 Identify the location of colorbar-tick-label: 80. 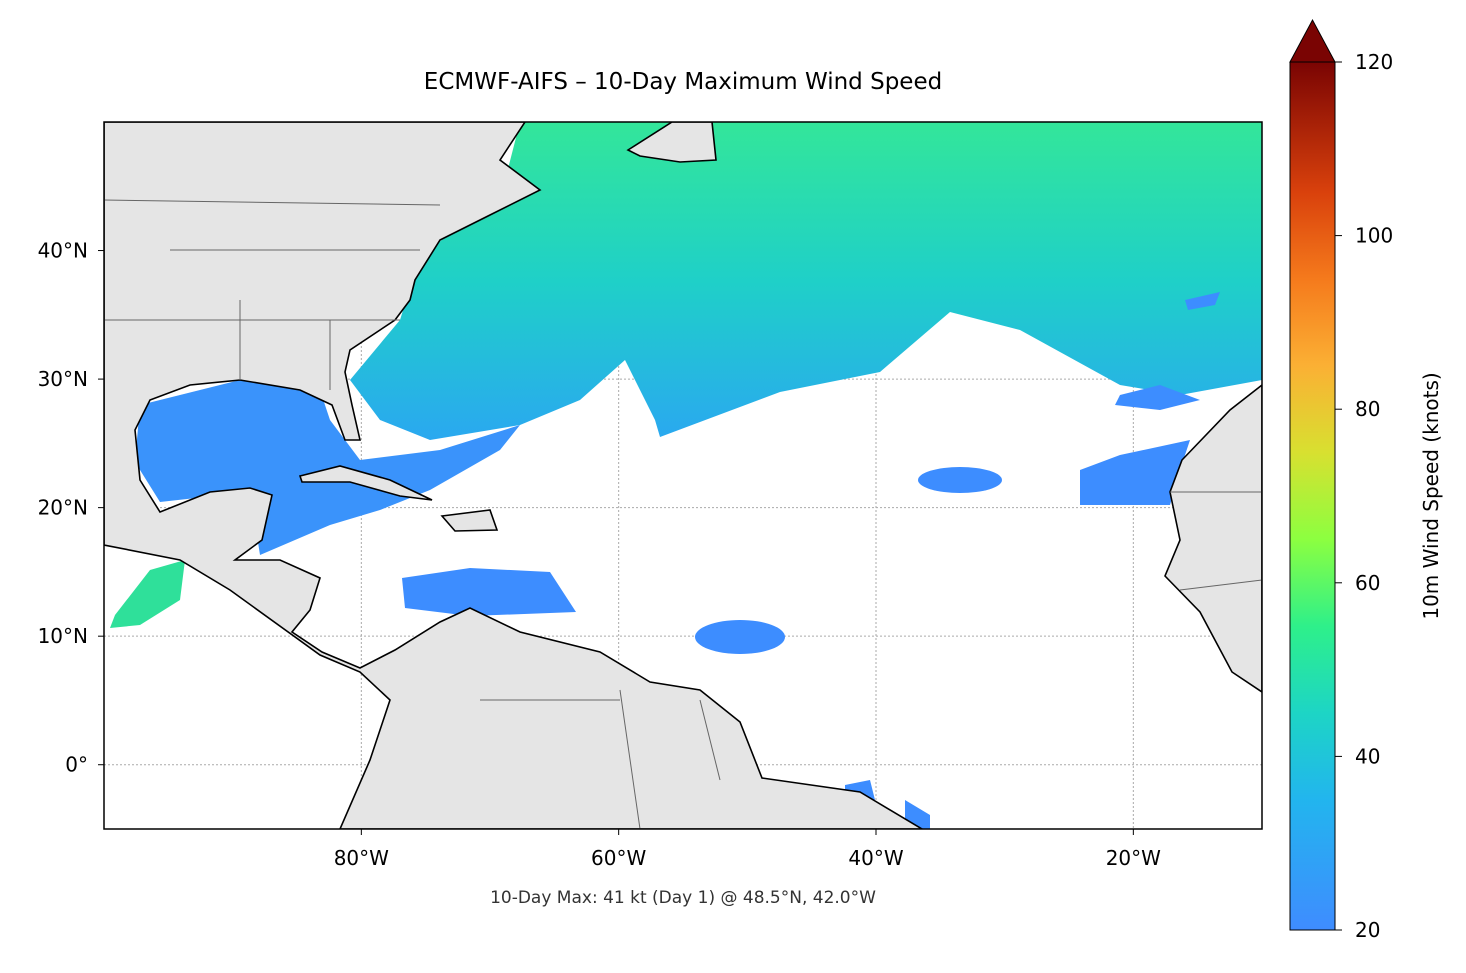
(1367, 409).